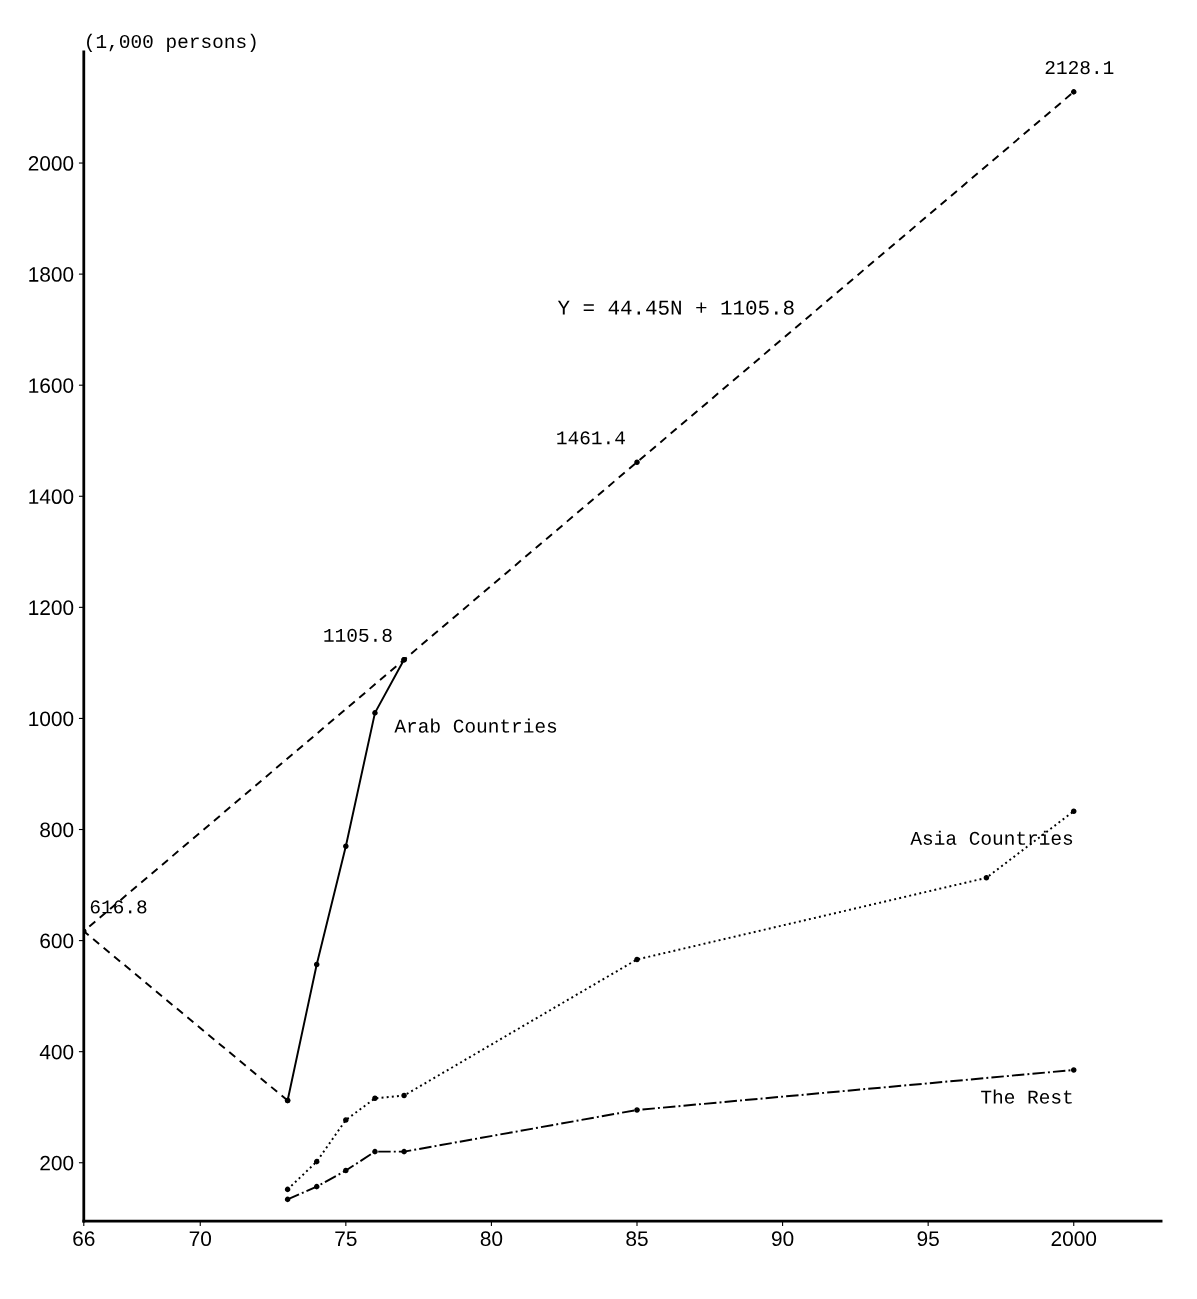 The image size is (1197, 1299). I want to click on x-tick-label: 95, so click(928, 1239).